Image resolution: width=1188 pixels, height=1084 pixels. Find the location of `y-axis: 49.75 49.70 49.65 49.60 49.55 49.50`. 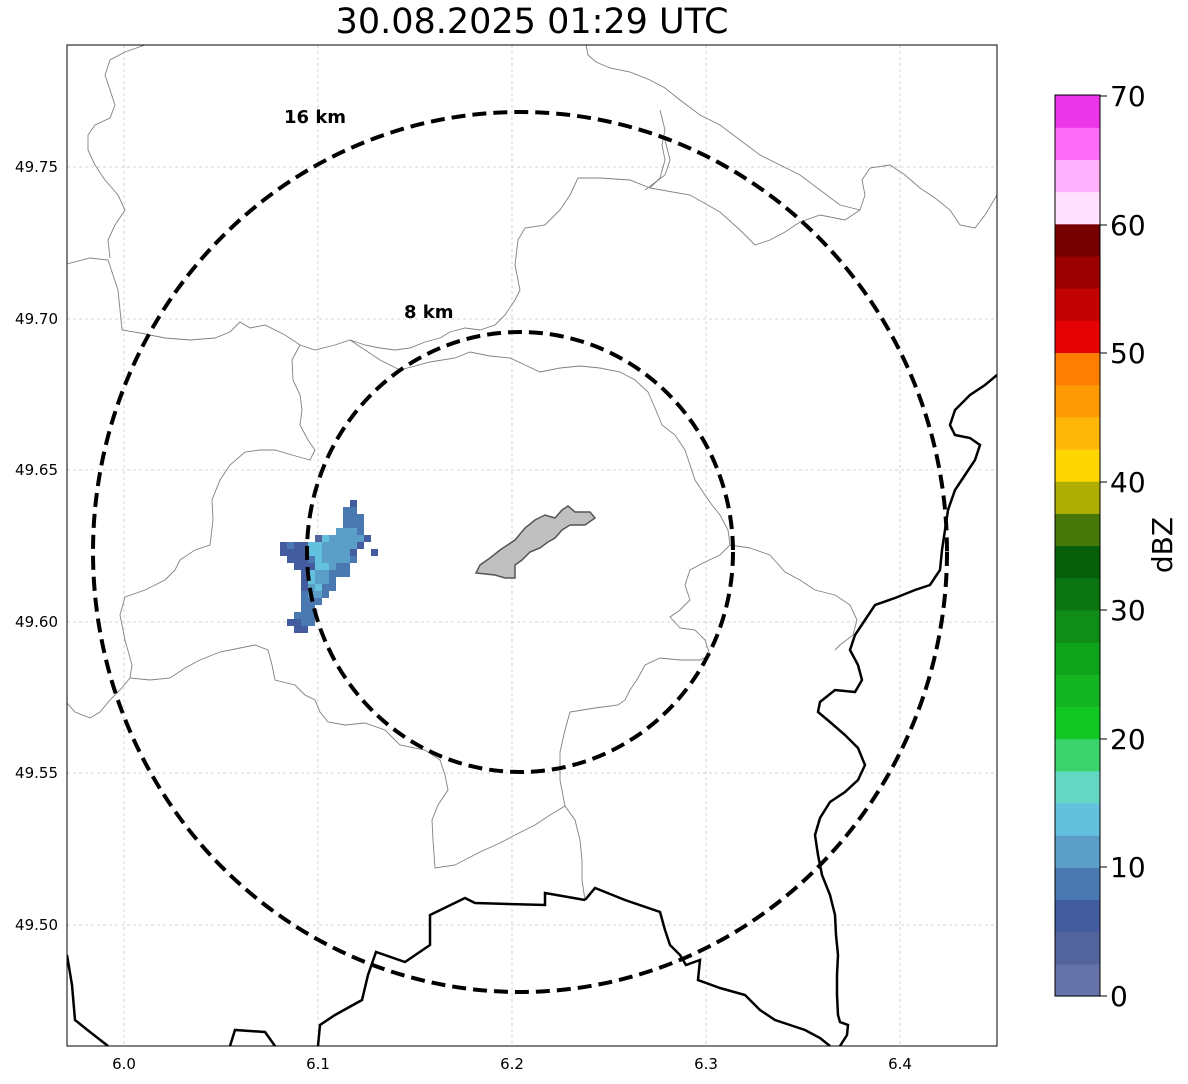

y-axis: 49.75 49.70 49.65 49.60 49.55 49.50 is located at coordinates (36, 546).